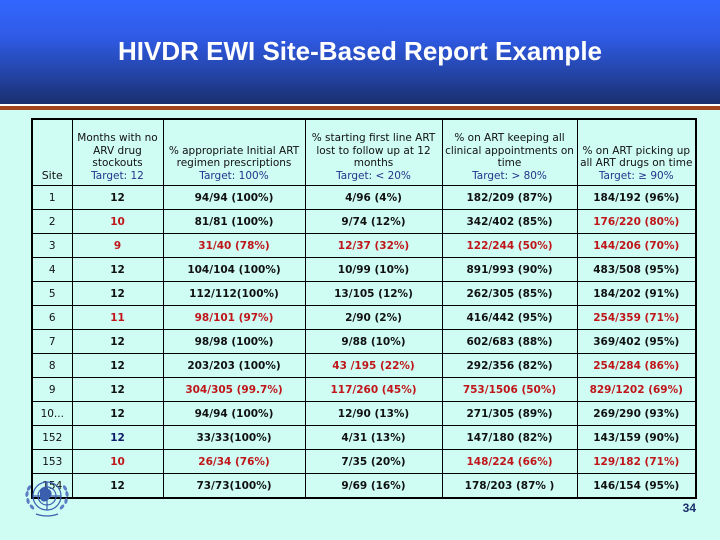 This screenshot has width=720, height=540. Describe the element at coordinates (636, 486) in the screenshot. I see `cell-drug-pickup: 146/154 (95%)` at that location.